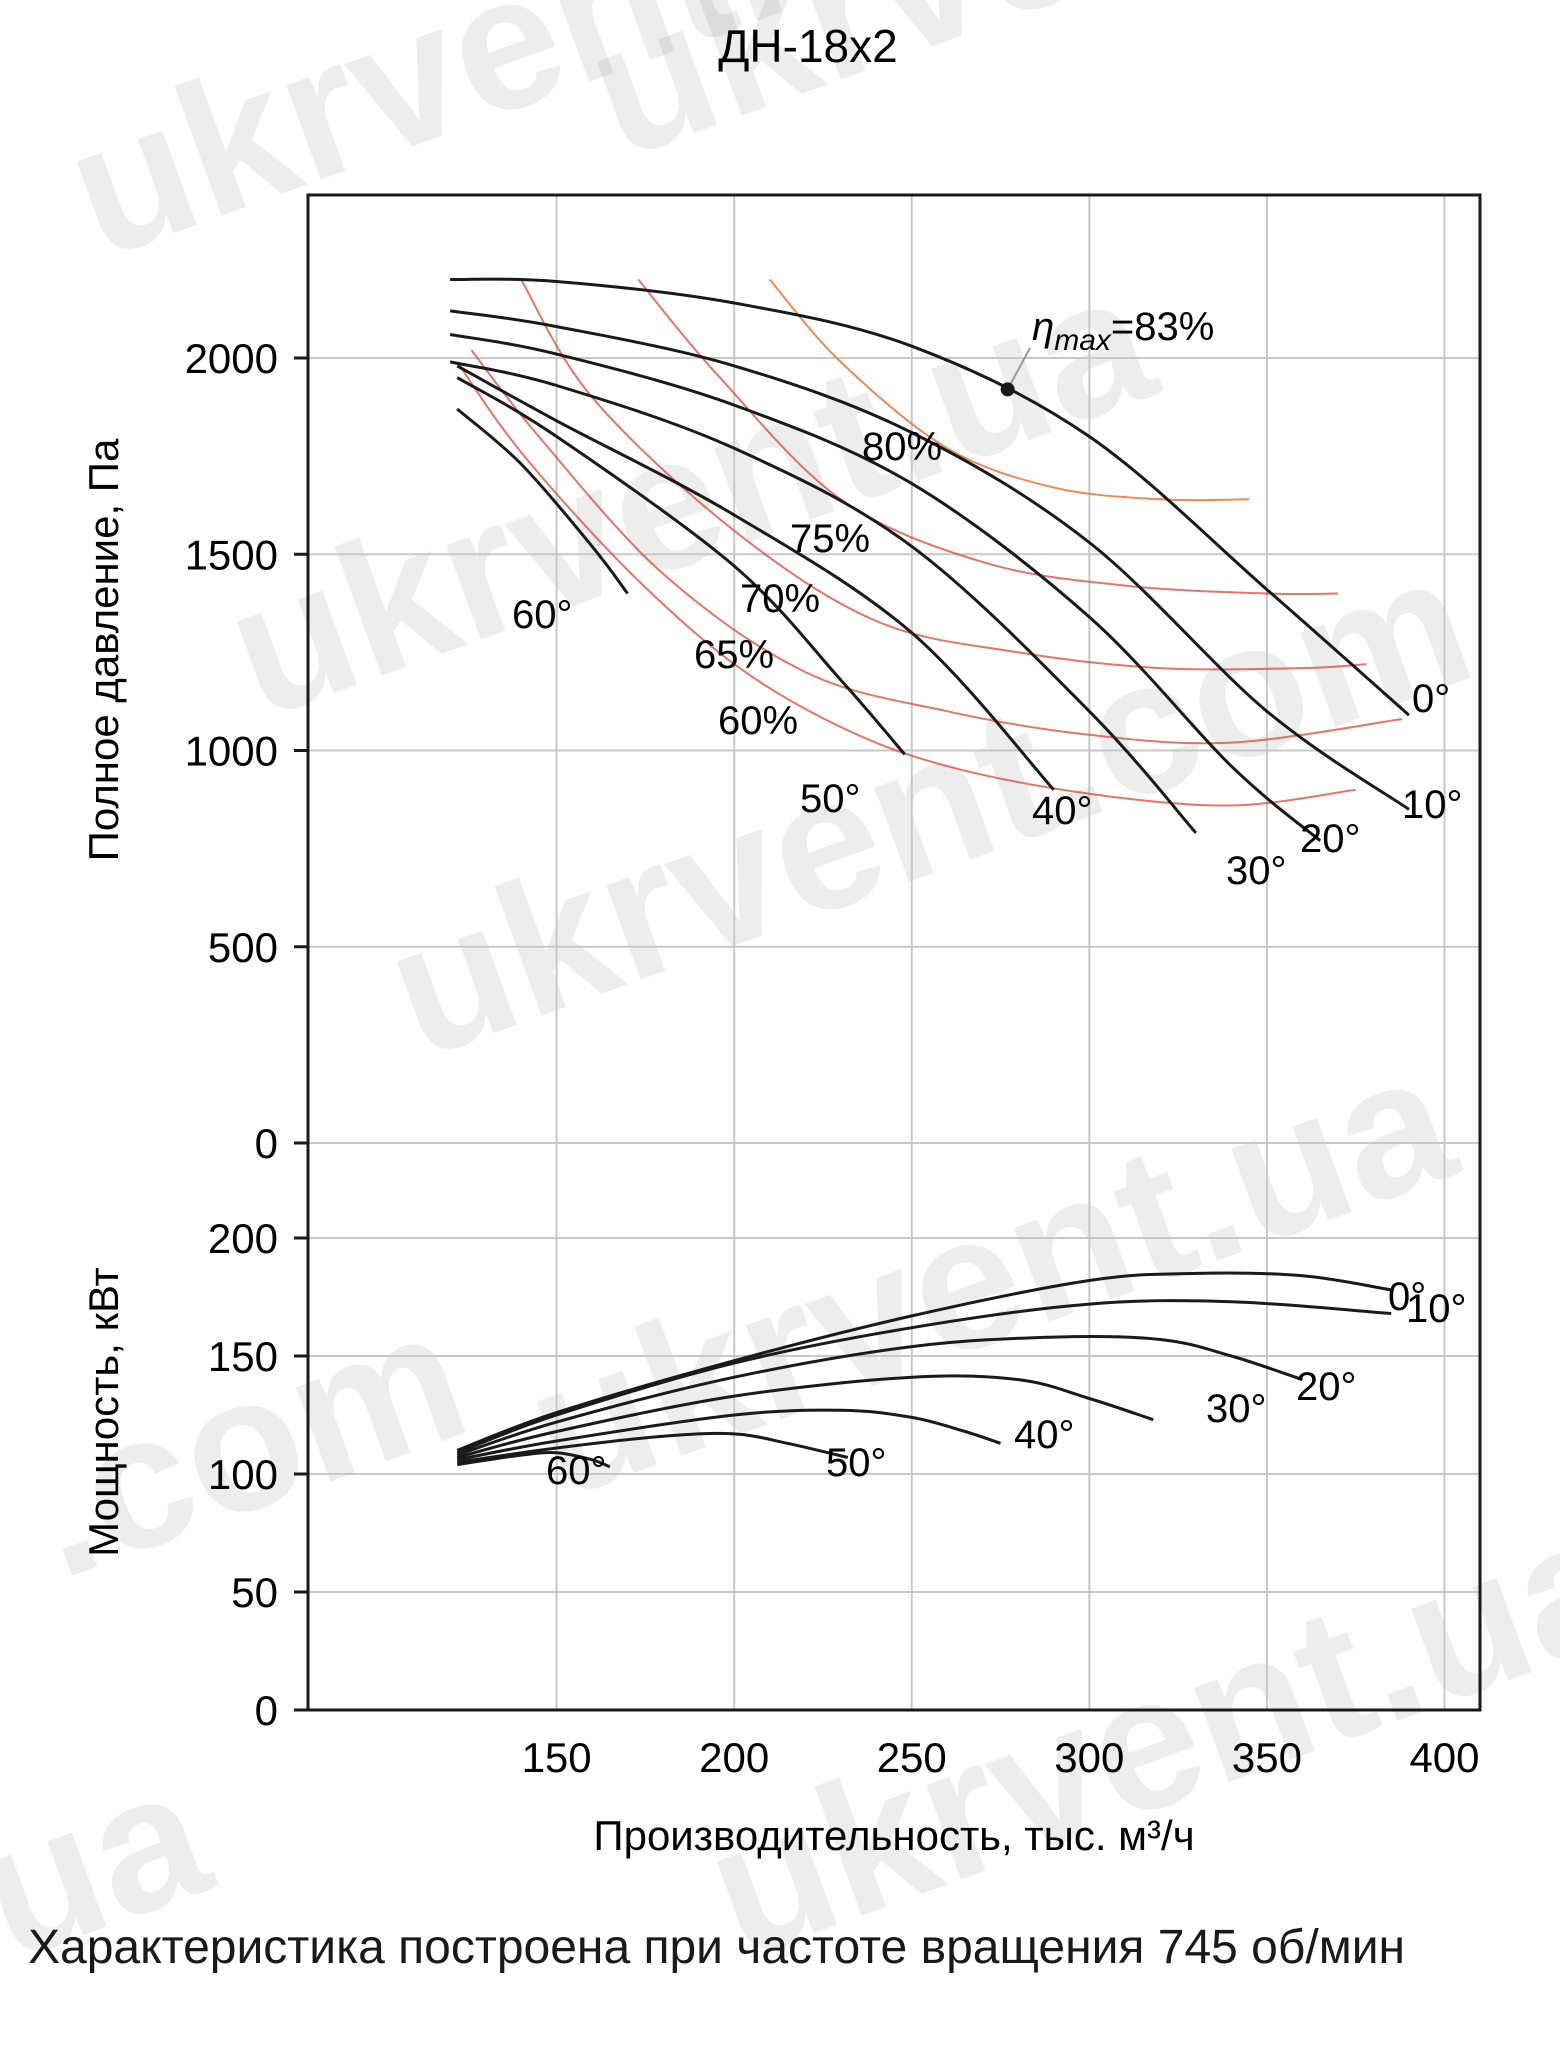 This screenshot has height=2053, width=1560. What do you see at coordinates (807, 46) in the screenshot?
I see `chart-title: ДН-18х2` at bounding box center [807, 46].